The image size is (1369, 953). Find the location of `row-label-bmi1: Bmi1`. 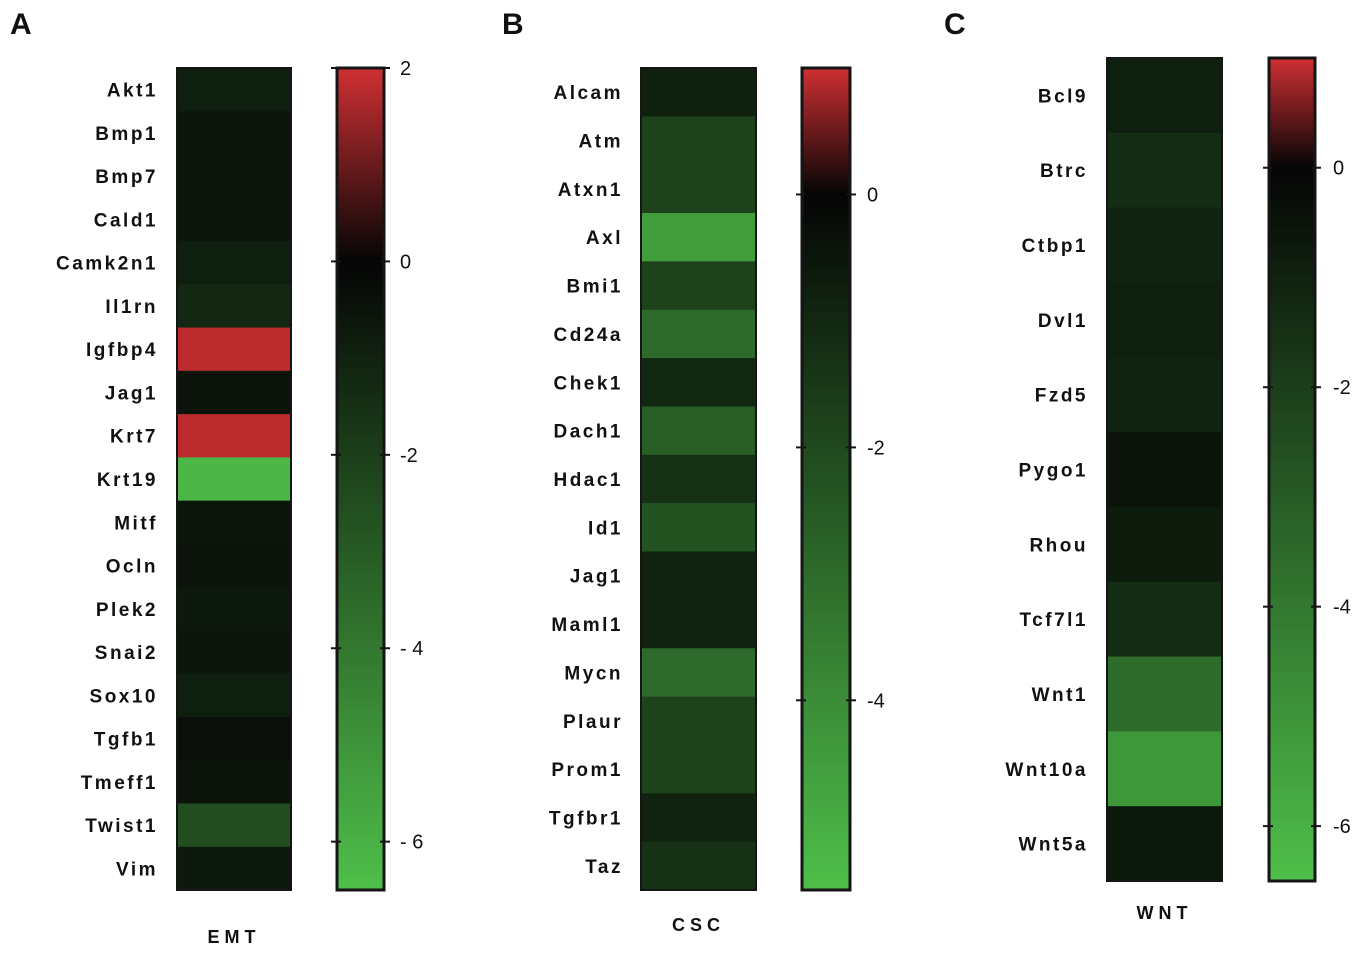

row-label-bmi1: Bmi1 is located at coordinates (595, 287).